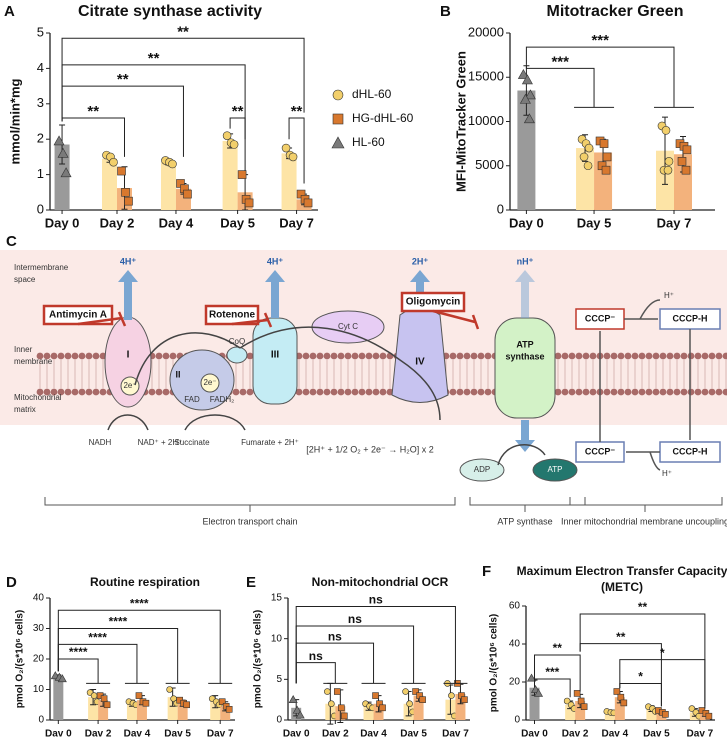  I want to click on panel-label: D, so click(11, 582).